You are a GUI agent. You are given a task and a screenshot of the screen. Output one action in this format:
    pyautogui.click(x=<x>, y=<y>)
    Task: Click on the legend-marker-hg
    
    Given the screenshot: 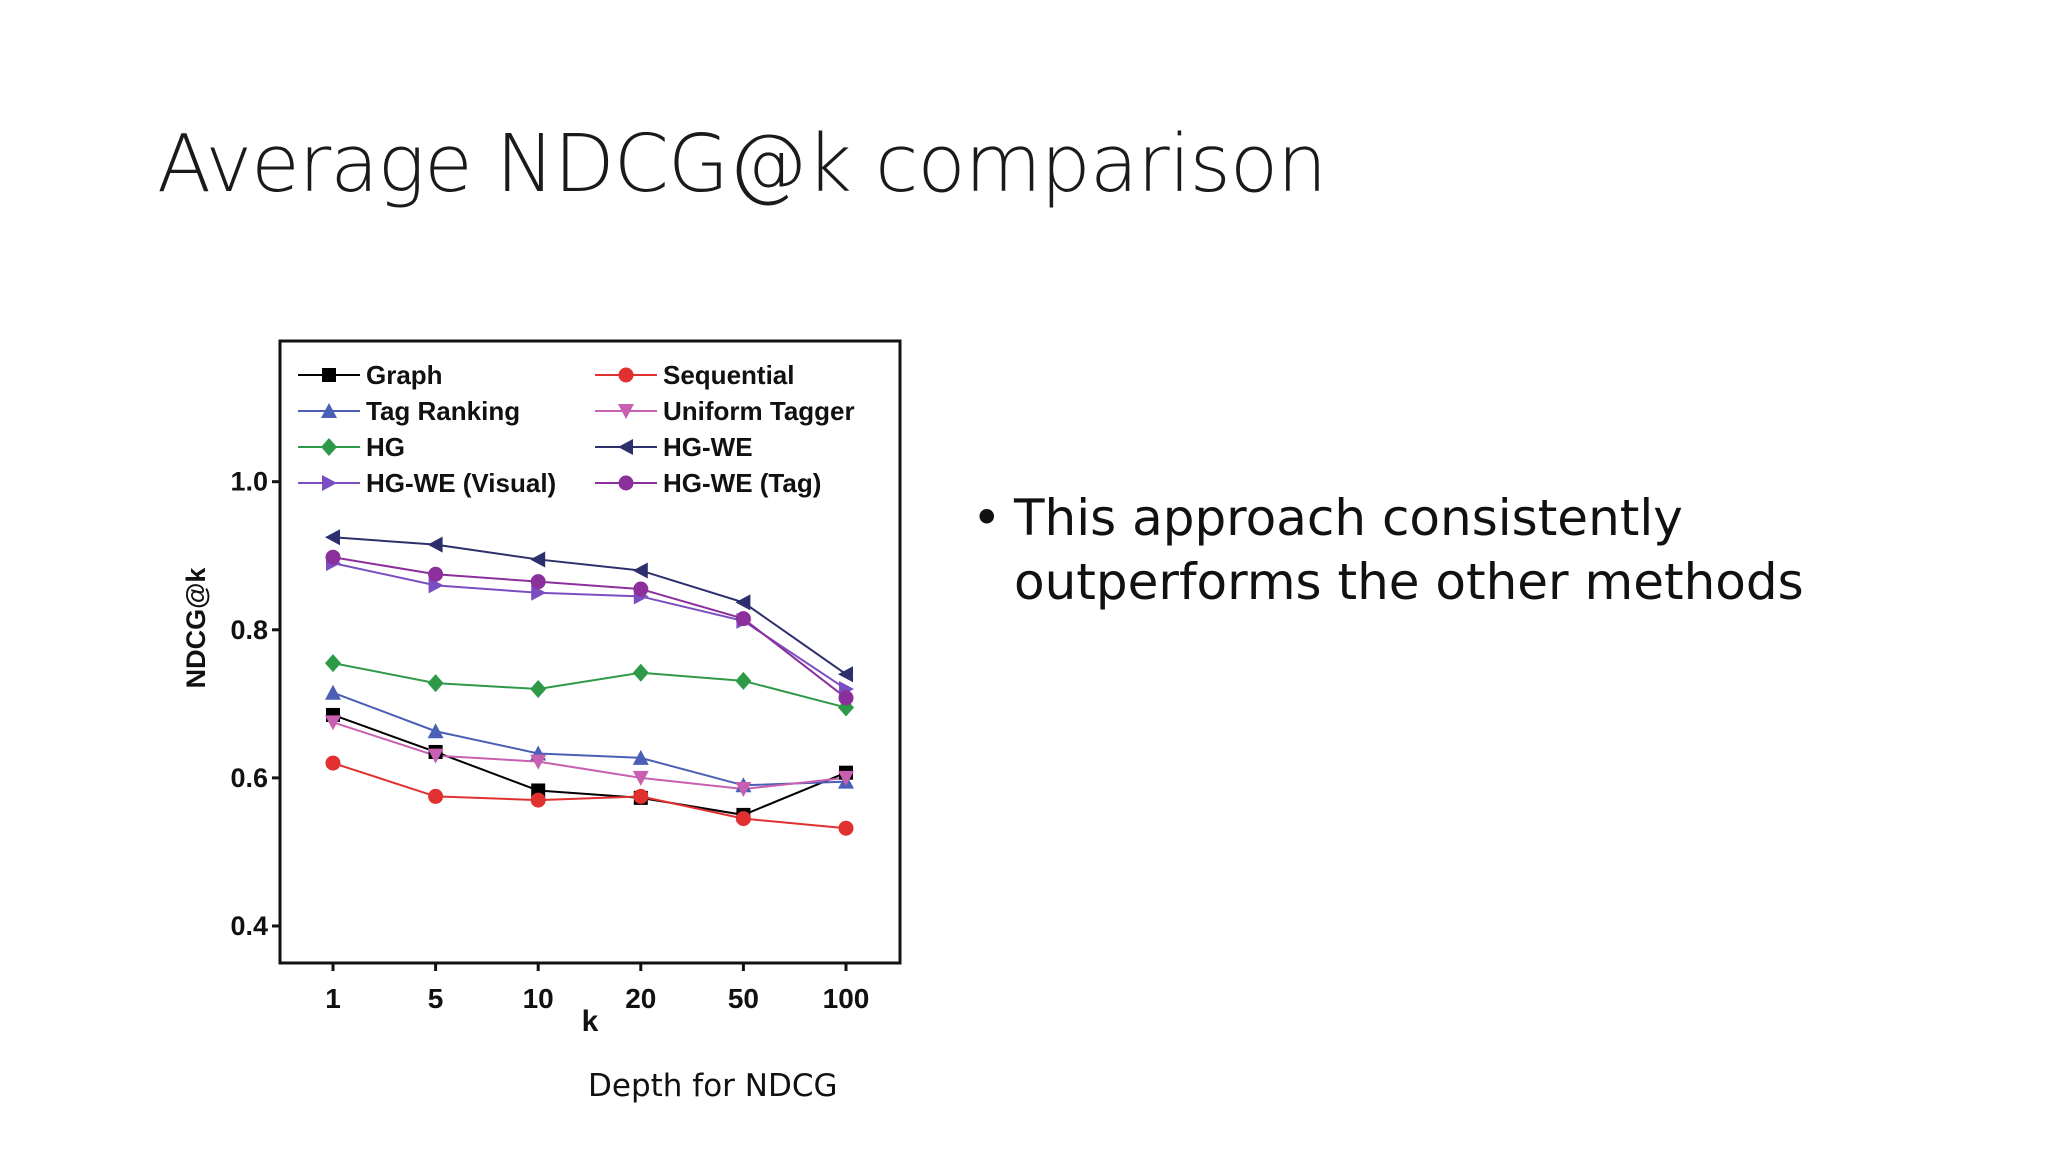 What is the action you would take?
    pyautogui.click(x=329, y=447)
    